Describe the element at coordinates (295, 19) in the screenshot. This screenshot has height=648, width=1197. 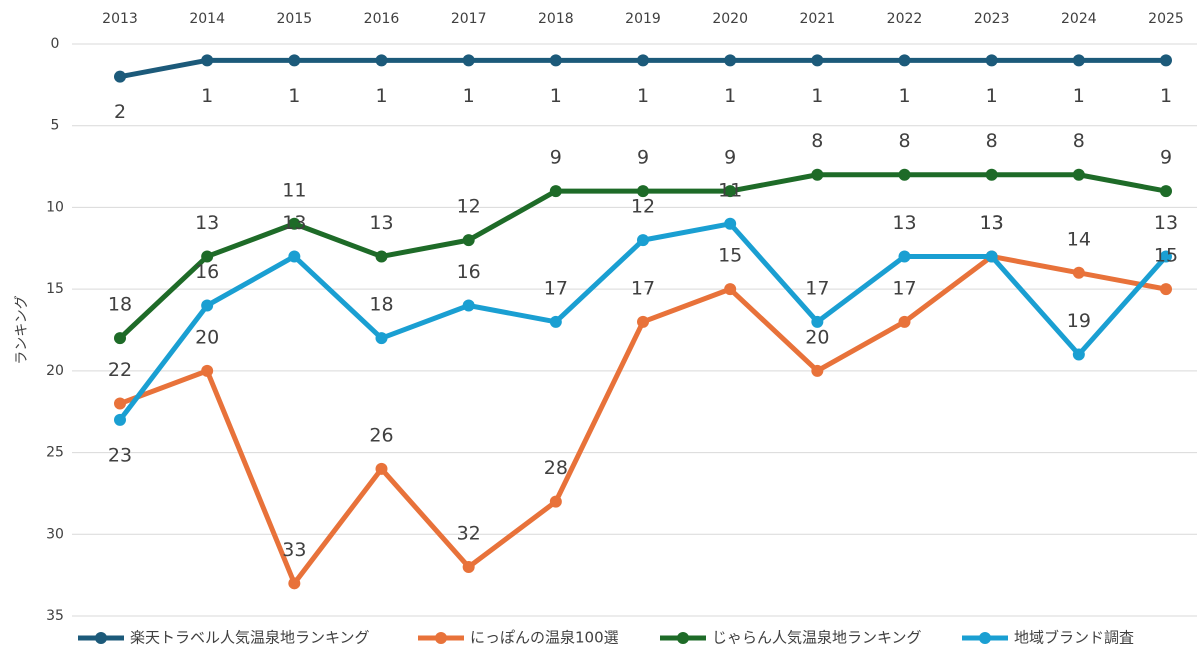
I see `x-tick-label: 2015` at that location.